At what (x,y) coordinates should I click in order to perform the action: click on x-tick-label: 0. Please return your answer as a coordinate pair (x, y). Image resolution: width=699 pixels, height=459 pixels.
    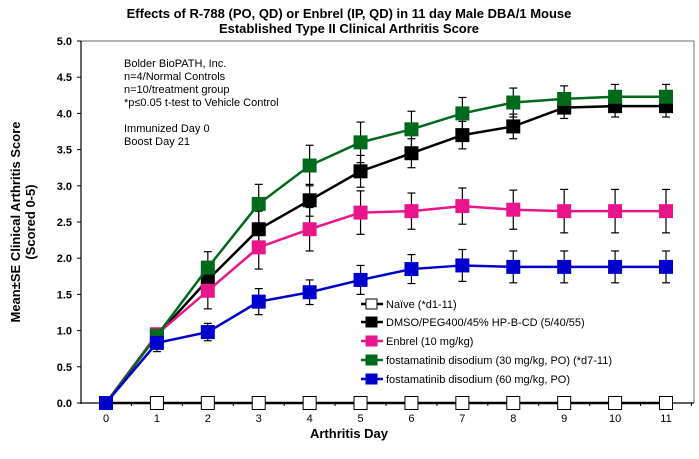
    Looking at the image, I should click on (106, 419).